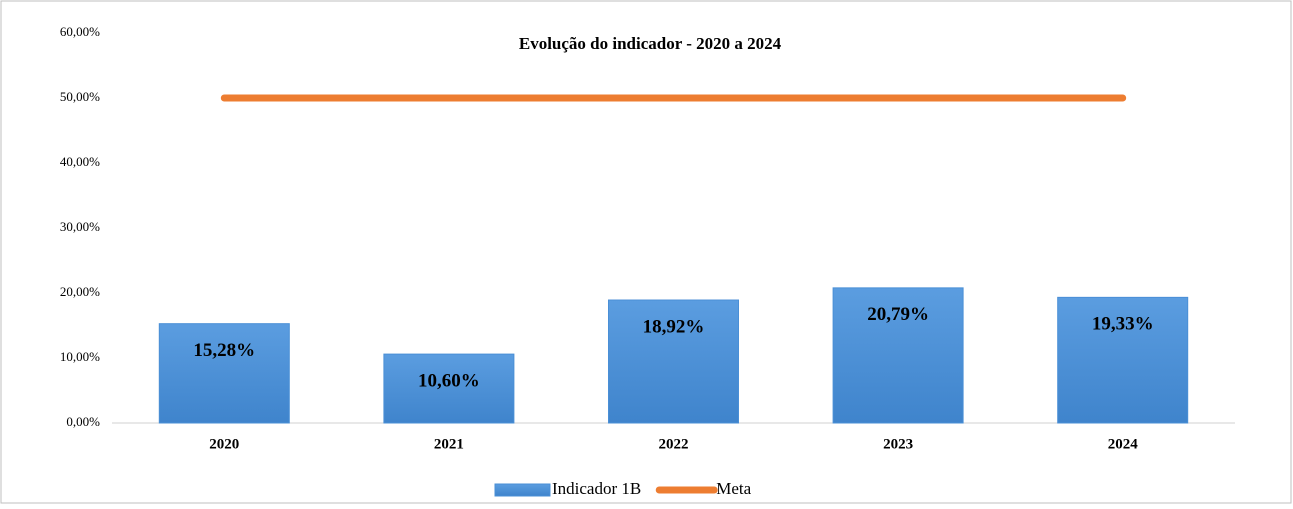 Image resolution: width=1293 pixels, height=509 pixels. What do you see at coordinates (1123, 444) in the screenshot?
I see `x-tick-label: 2024` at bounding box center [1123, 444].